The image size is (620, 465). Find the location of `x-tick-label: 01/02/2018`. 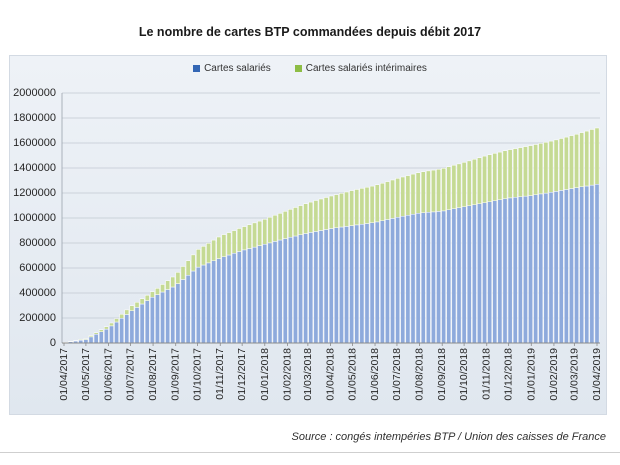

x-tick-label: 01/02/2018 is located at coordinates (287, 374).